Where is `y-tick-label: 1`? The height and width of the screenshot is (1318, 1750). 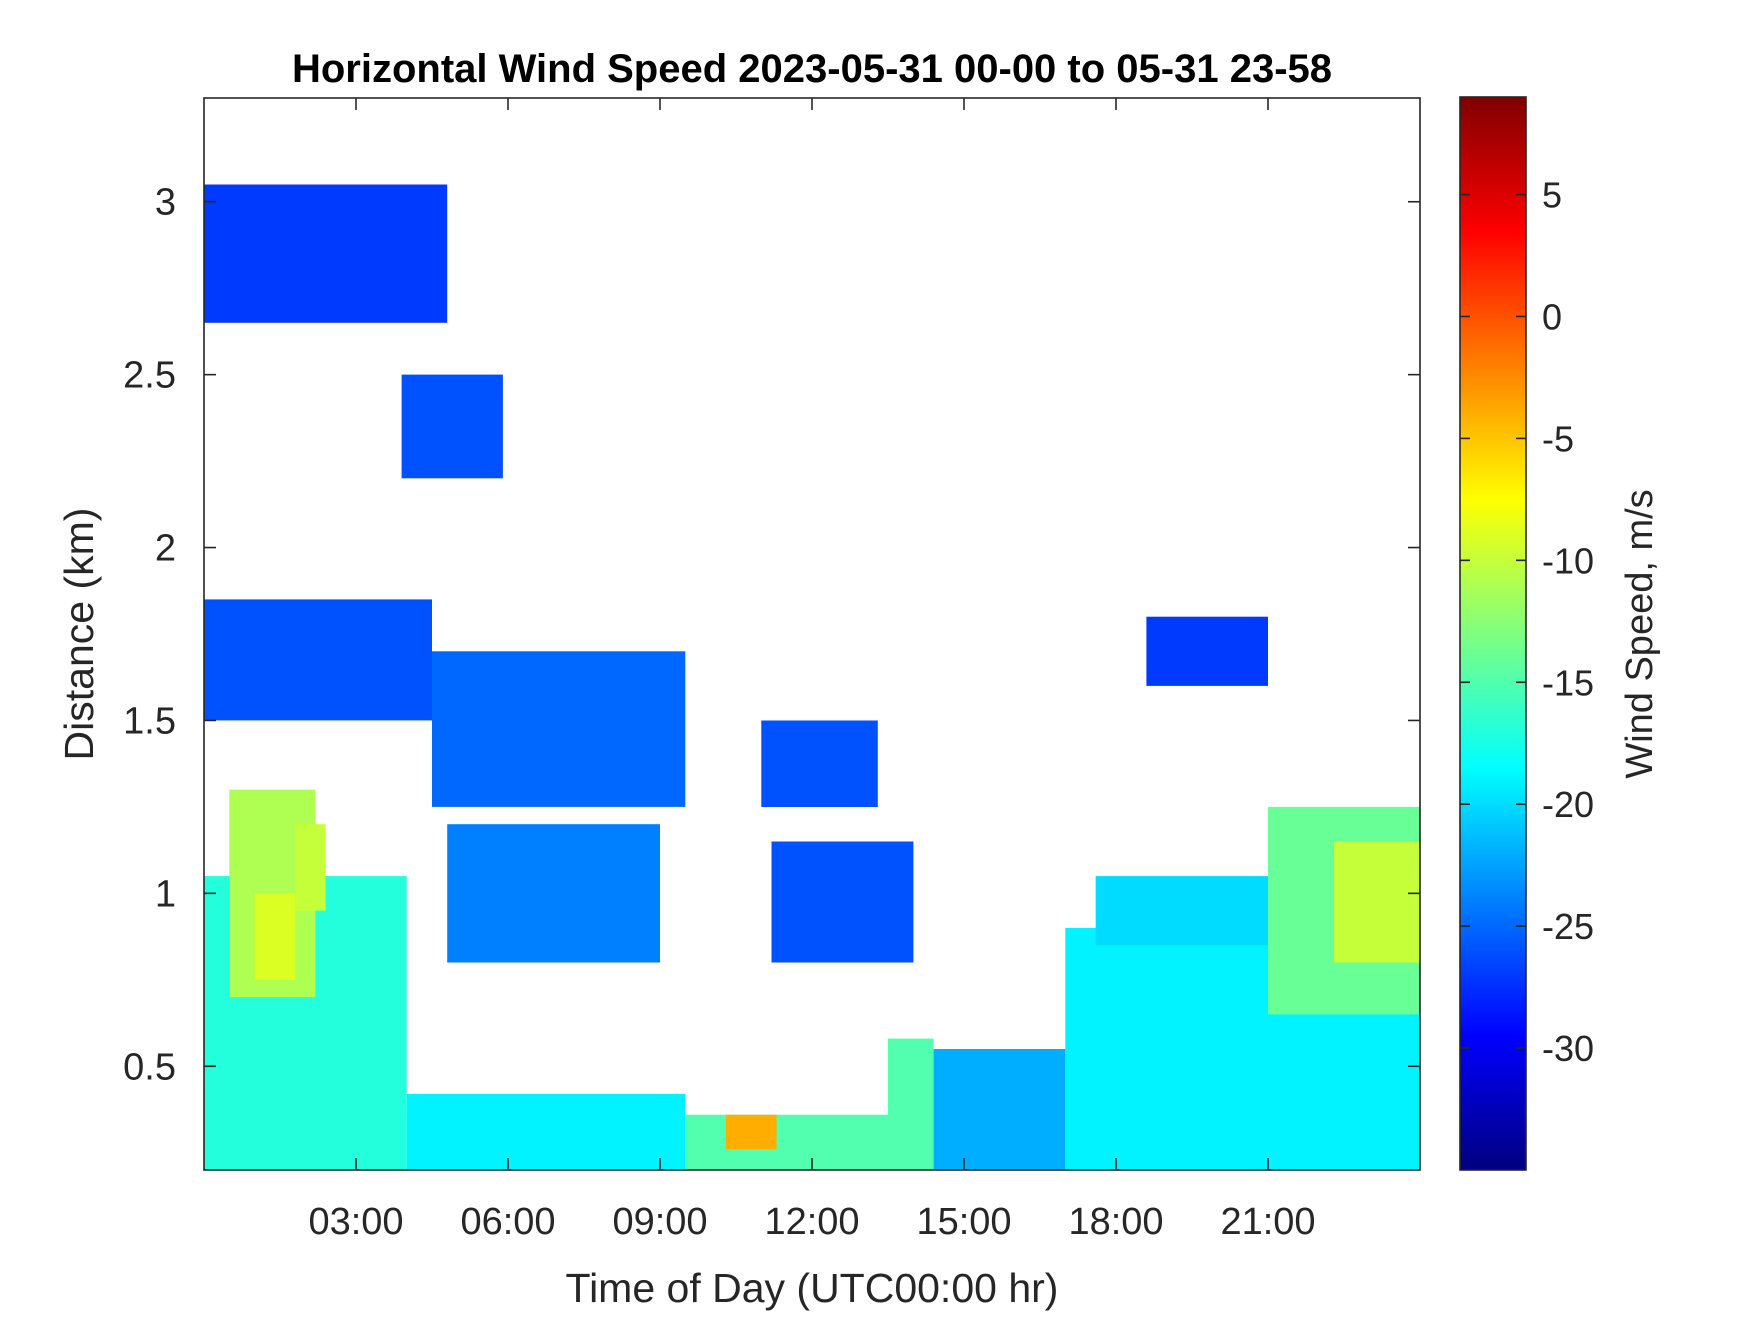
y-tick-label: 1 is located at coordinates (165, 894).